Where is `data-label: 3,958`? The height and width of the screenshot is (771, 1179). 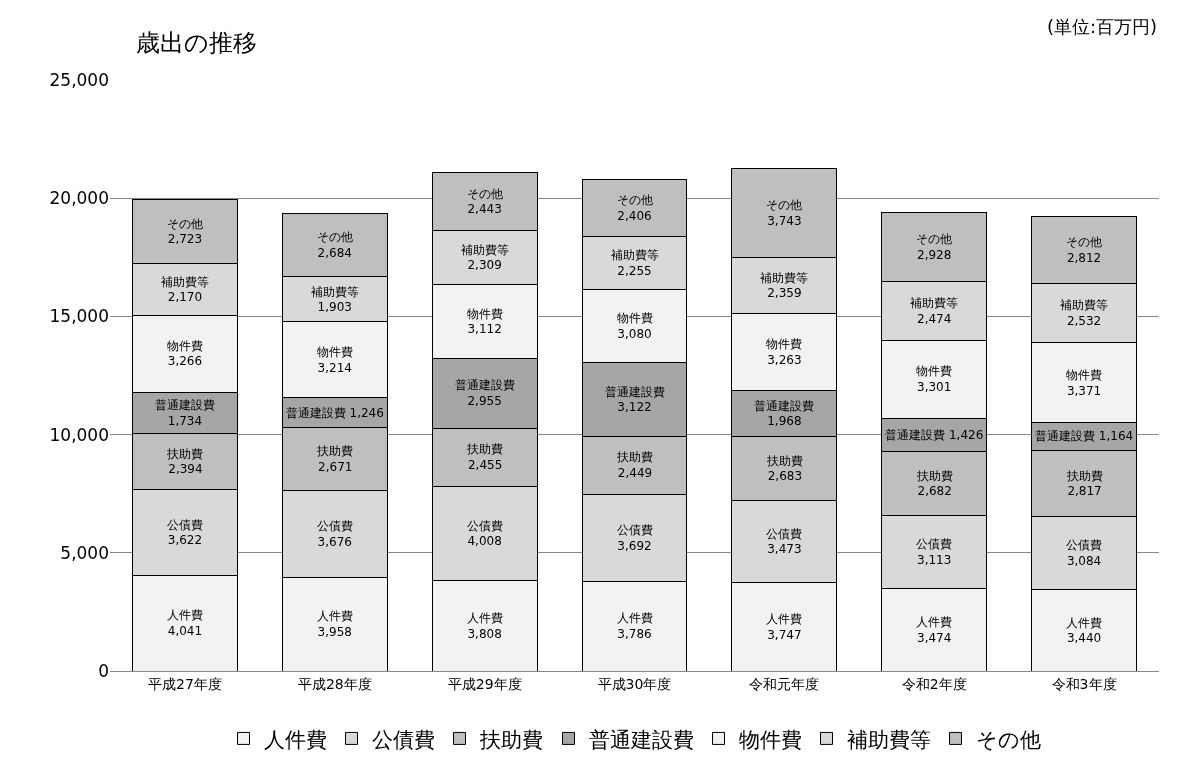 data-label: 3,958 is located at coordinates (334, 632).